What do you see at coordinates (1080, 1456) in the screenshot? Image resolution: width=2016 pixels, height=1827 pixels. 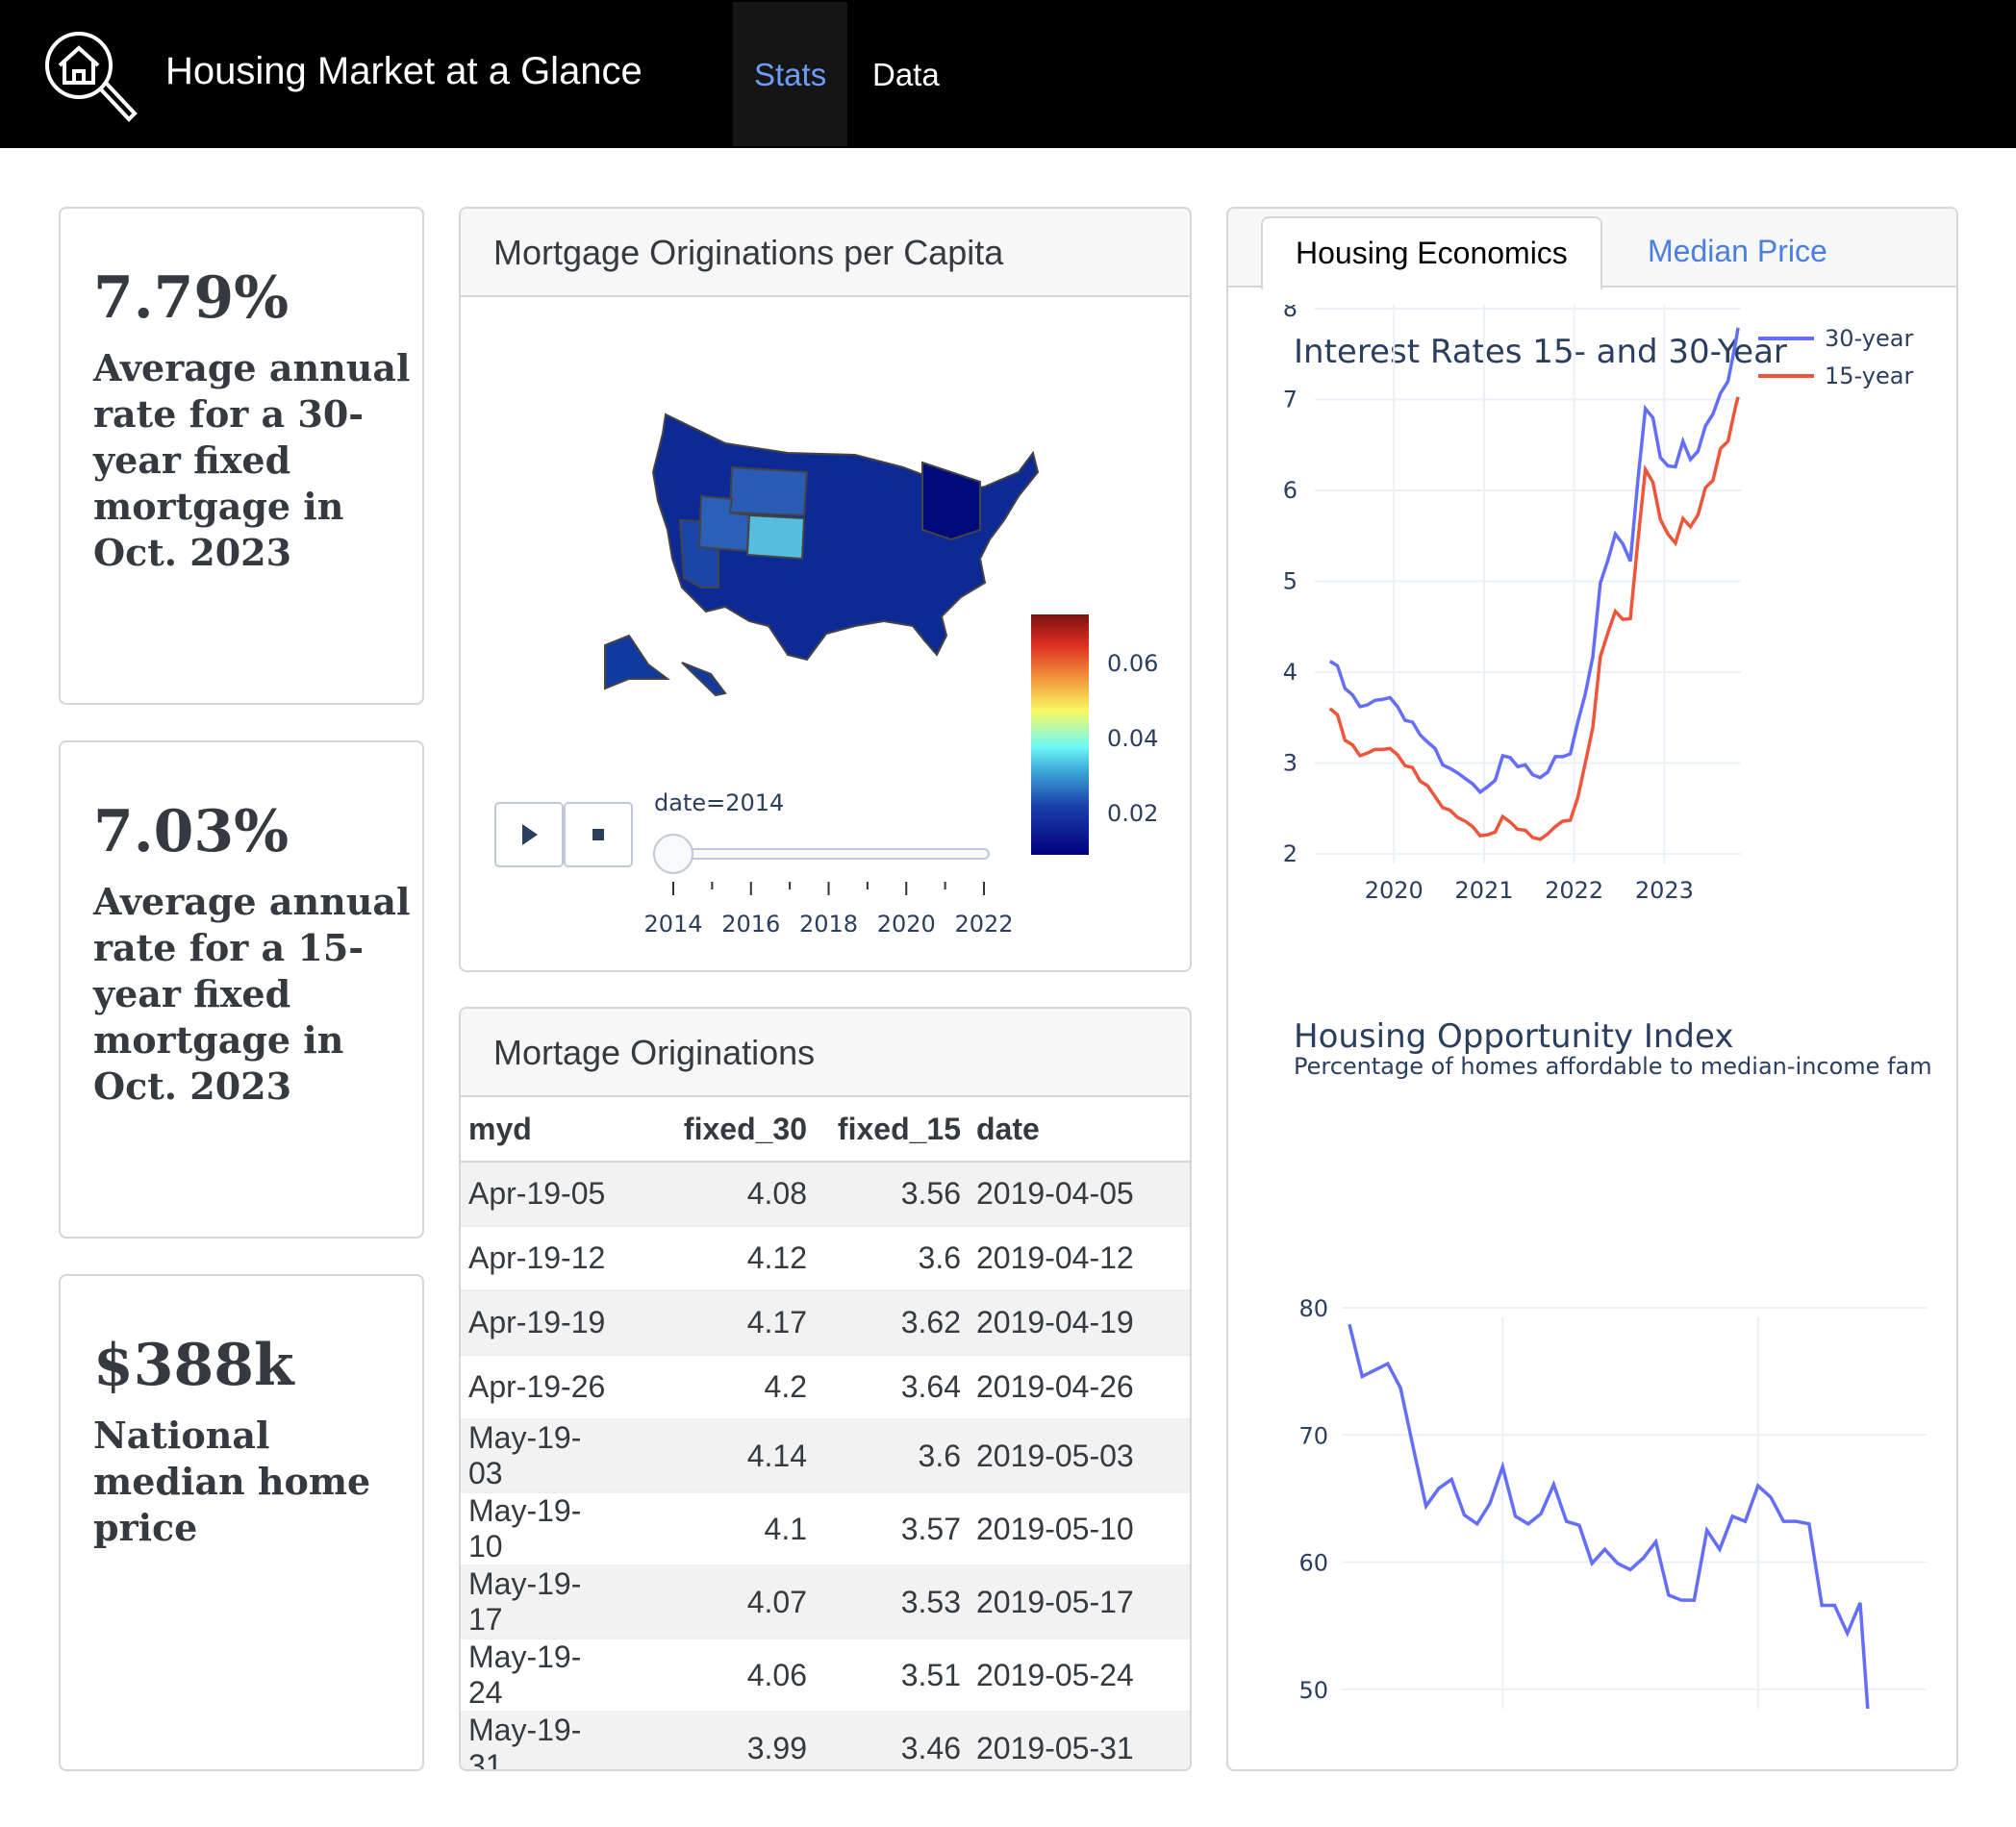 I see `table-cell: 2019-05-03` at bounding box center [1080, 1456].